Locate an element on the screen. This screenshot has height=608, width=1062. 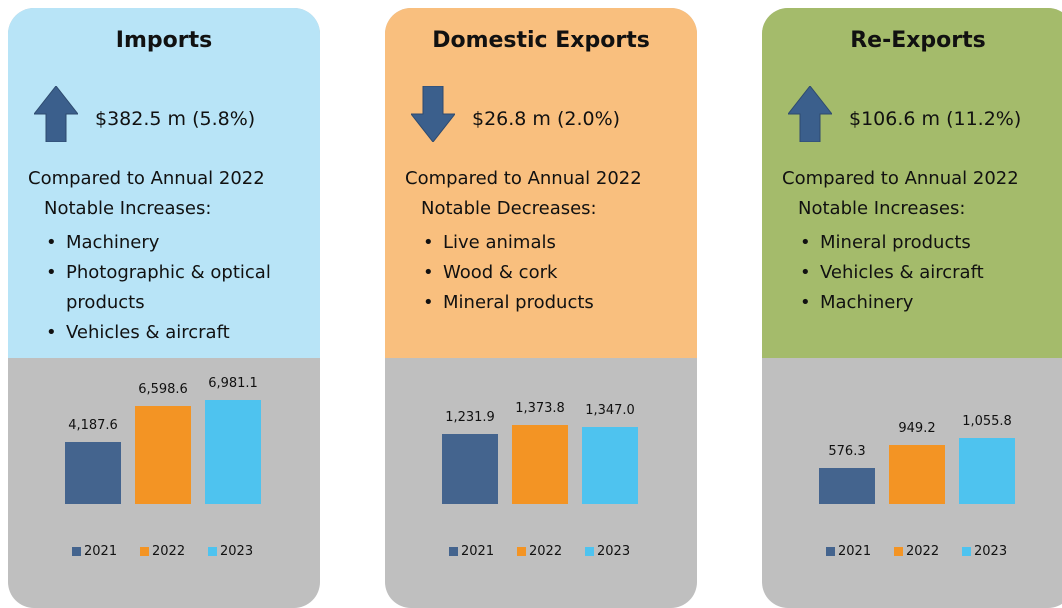
value-label: 6,598.6 is located at coordinates (163, 389).